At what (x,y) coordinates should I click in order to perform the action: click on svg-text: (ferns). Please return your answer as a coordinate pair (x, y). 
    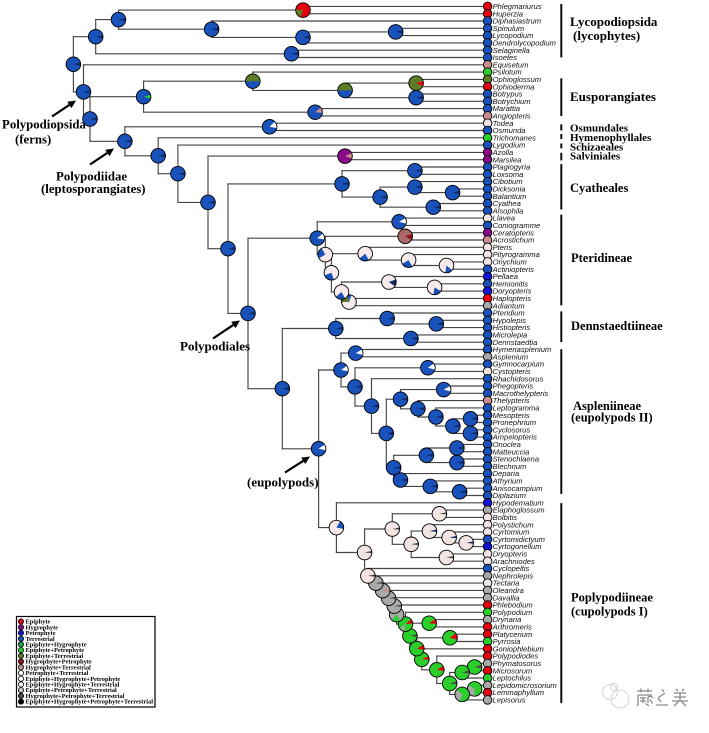
    Looking at the image, I should click on (33, 140).